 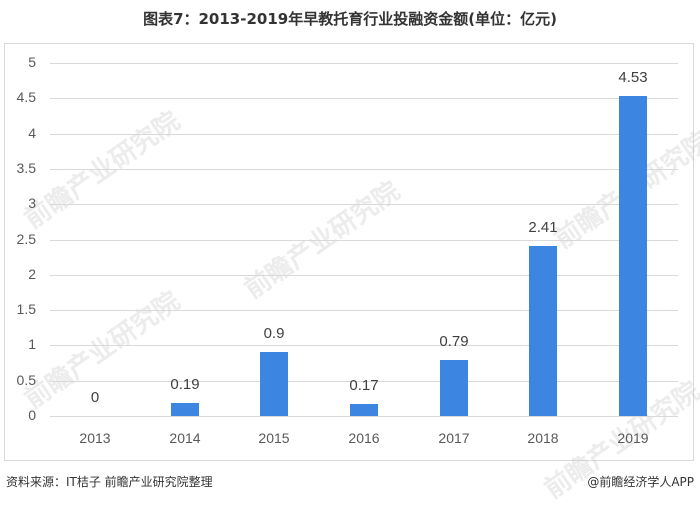 What do you see at coordinates (364, 385) in the screenshot?
I see `data-label: 0.17` at bounding box center [364, 385].